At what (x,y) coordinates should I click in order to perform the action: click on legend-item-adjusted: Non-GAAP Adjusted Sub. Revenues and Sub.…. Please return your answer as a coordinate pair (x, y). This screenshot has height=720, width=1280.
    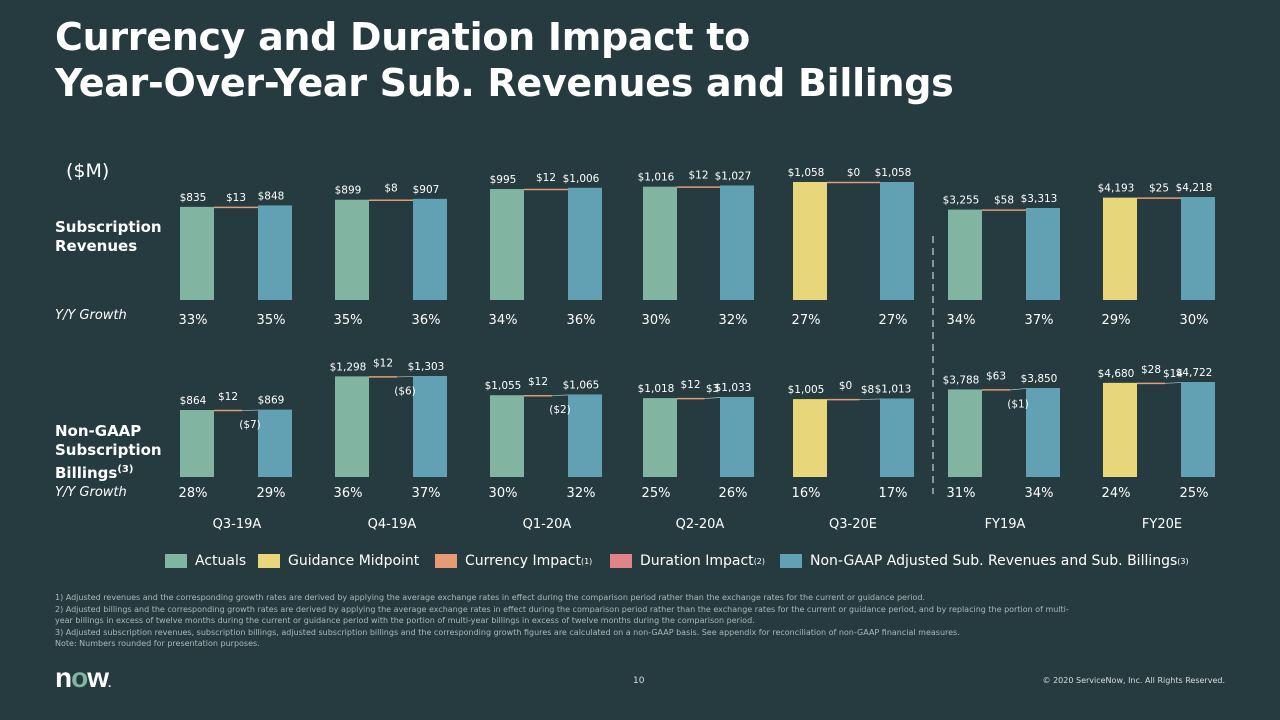
    Looking at the image, I should click on (984, 561).